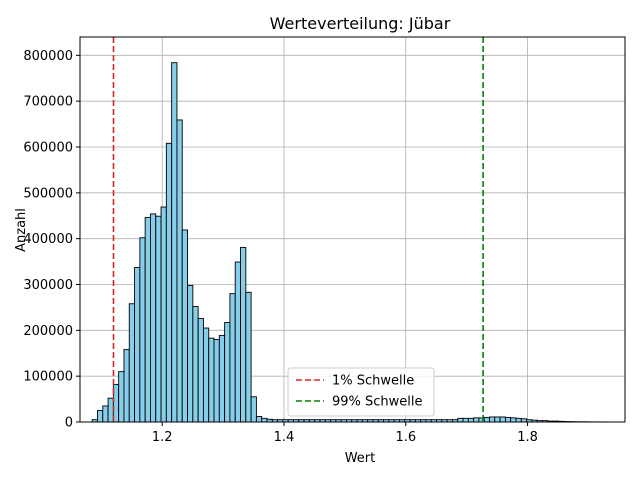  Describe the element at coordinates (48, 331) in the screenshot. I see `y-tick-label: 200000` at that location.